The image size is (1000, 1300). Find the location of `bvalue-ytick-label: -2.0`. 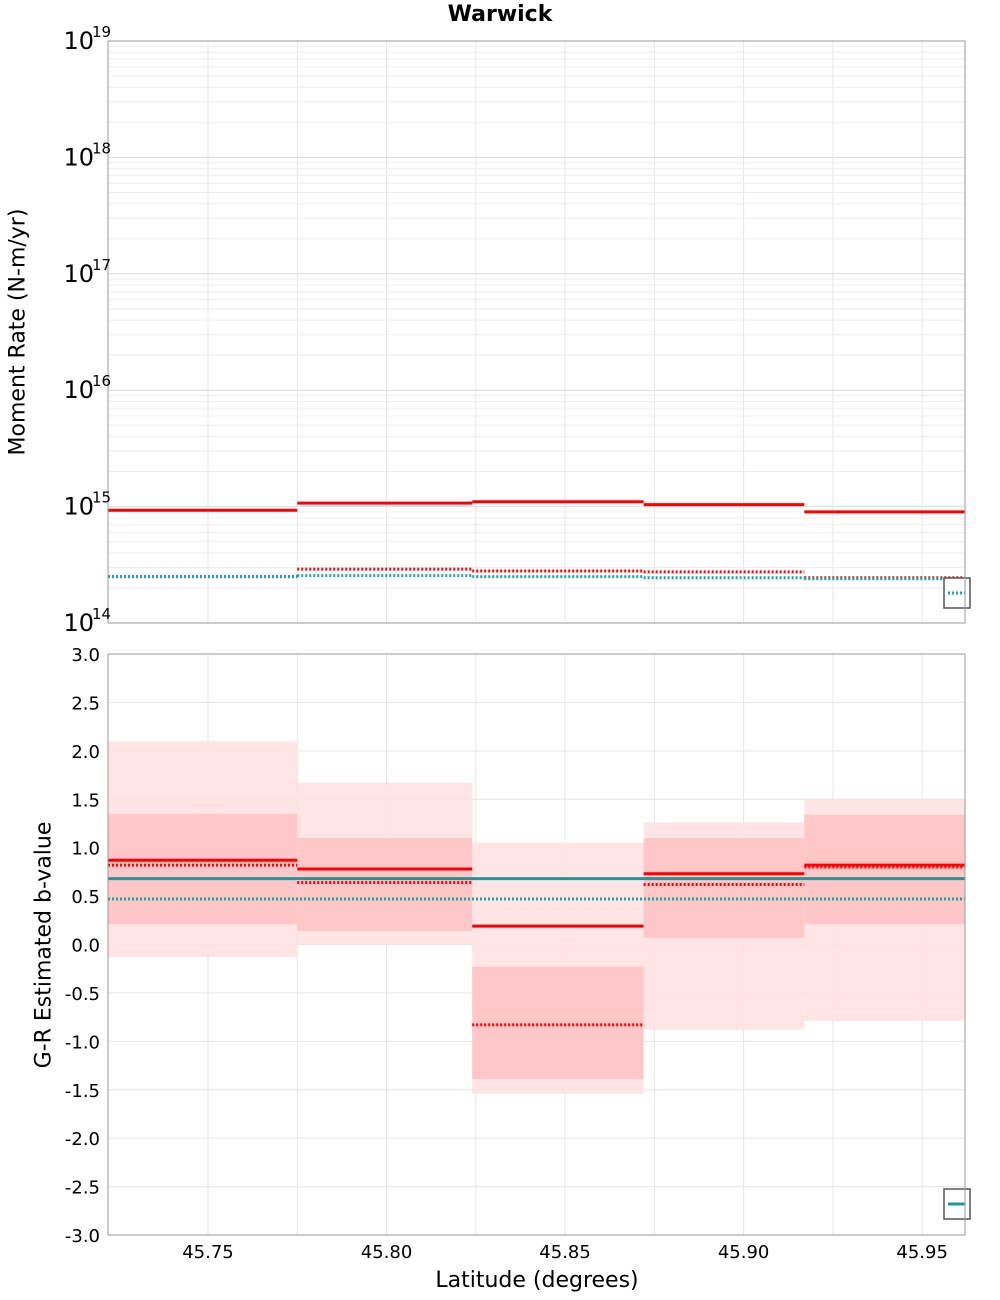

bvalue-ytick-label: -2.0 is located at coordinates (82, 1139).